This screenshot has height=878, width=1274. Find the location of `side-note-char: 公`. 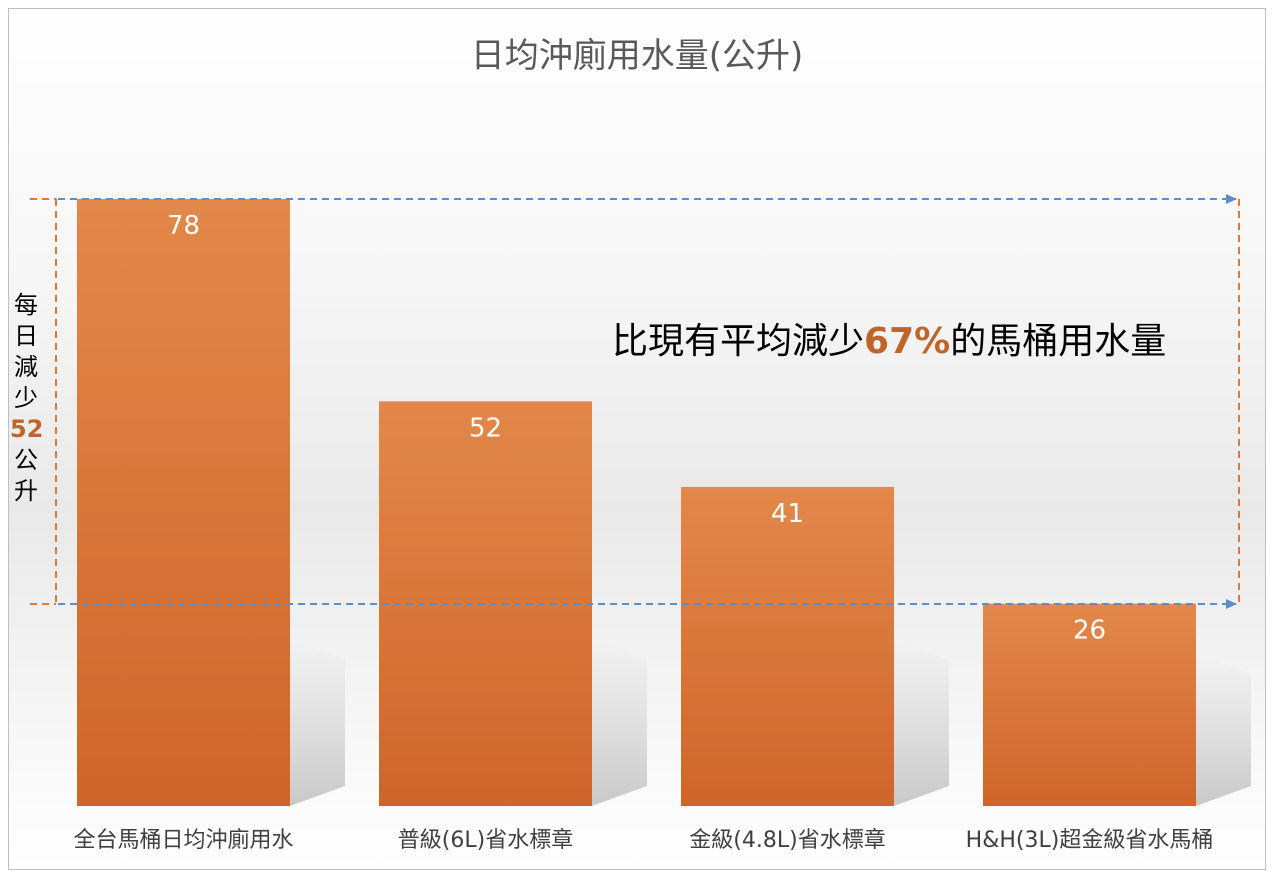

side-note-char: 公 is located at coordinates (26, 460).